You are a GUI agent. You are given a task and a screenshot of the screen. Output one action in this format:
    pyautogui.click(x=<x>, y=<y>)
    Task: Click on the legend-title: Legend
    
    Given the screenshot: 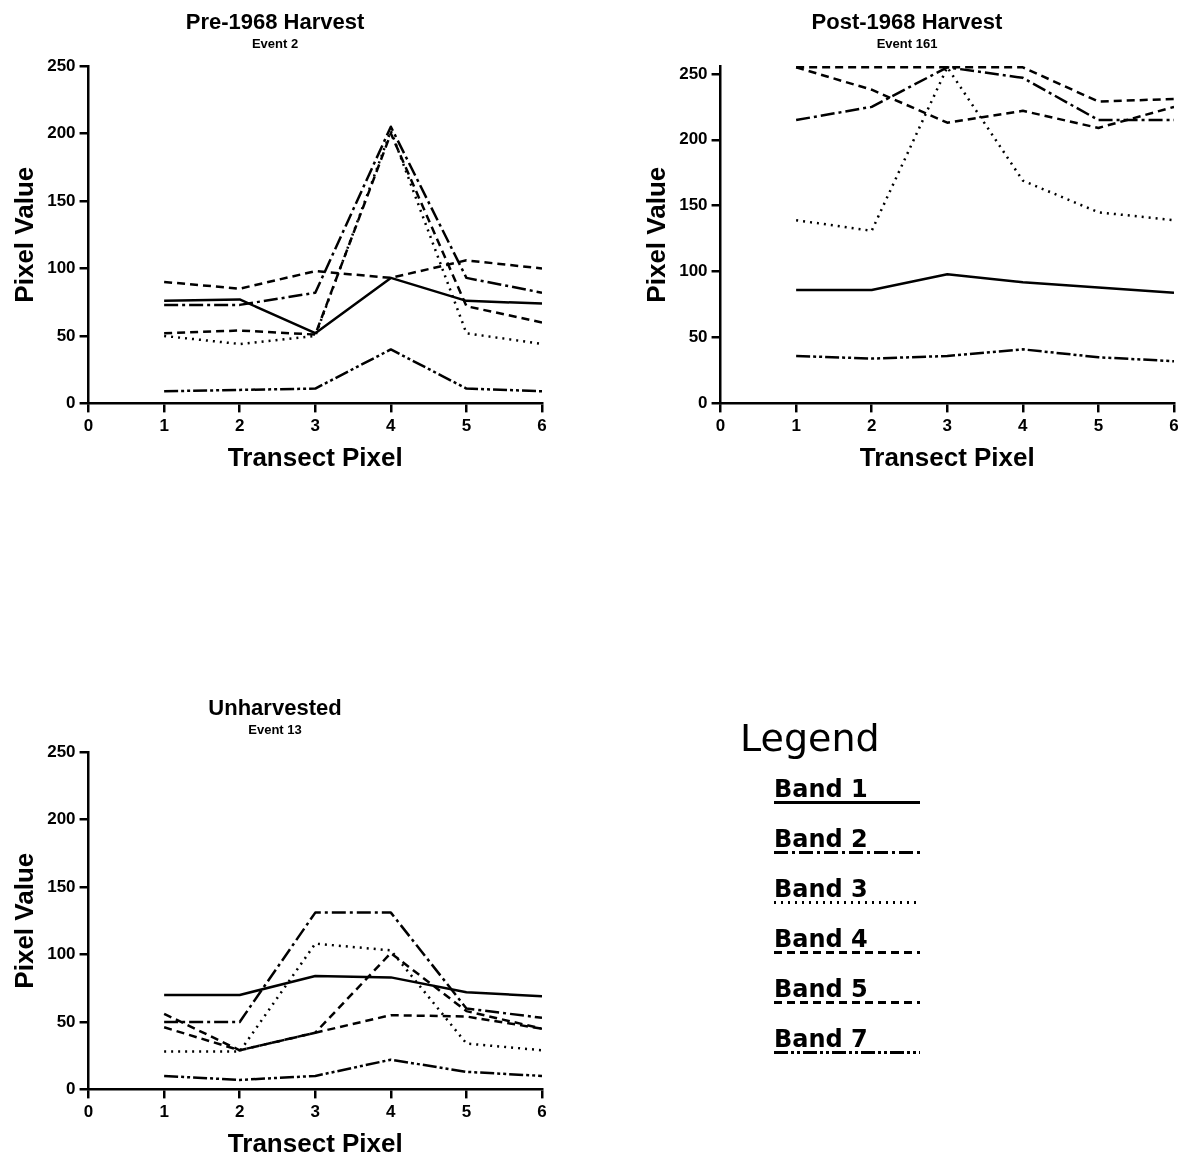 What is the action you would take?
    pyautogui.click(x=810, y=738)
    